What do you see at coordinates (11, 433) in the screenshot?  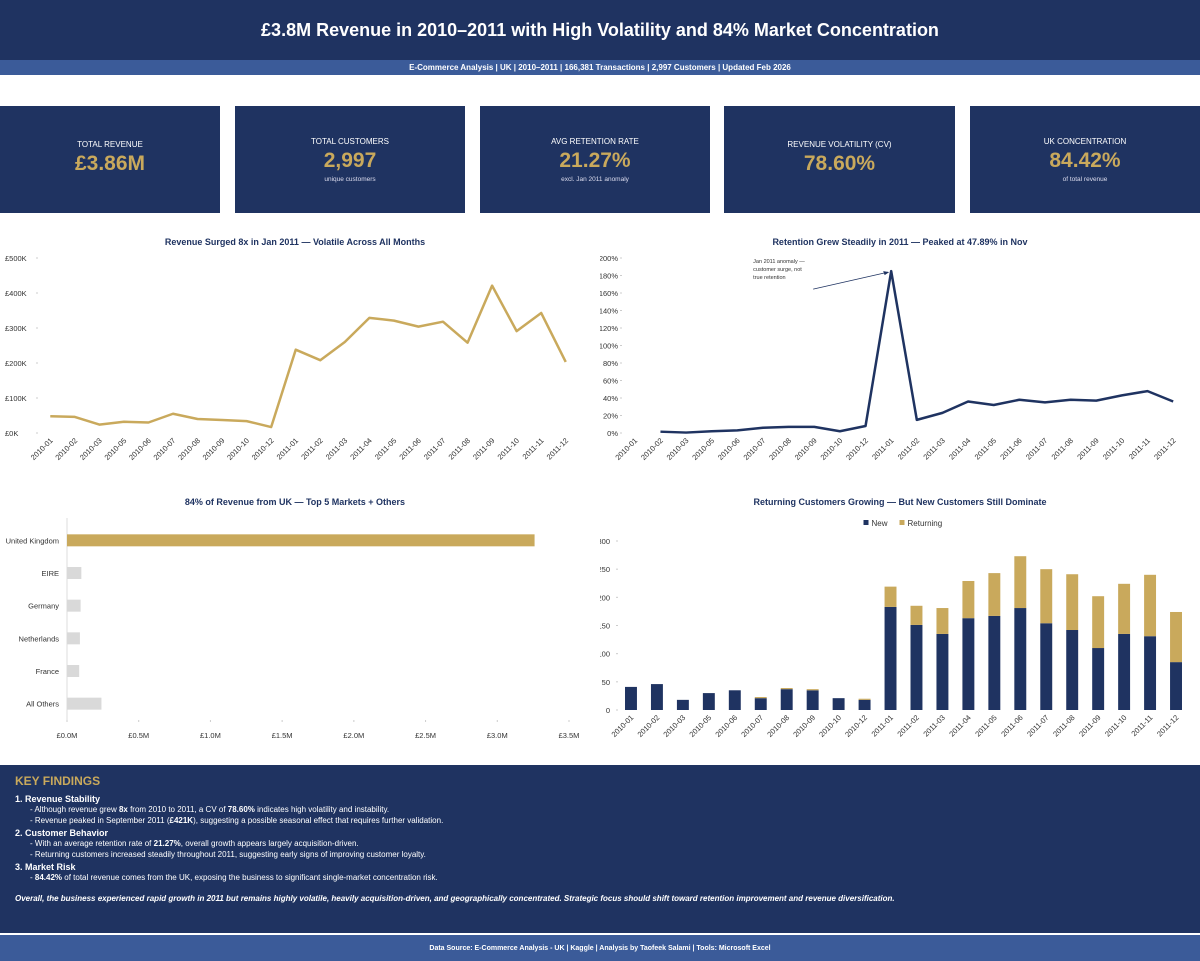 I see `y-tick-label: £0K` at bounding box center [11, 433].